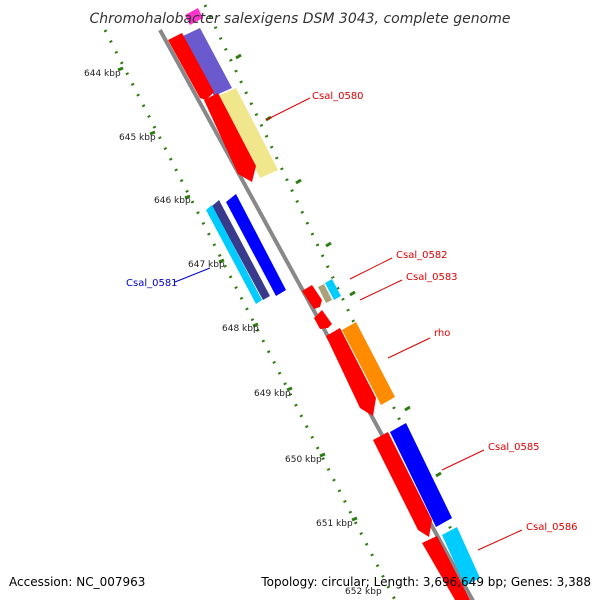  Describe the element at coordinates (334, 524) in the screenshot. I see `tick-label-651: 651 kbp` at that location.